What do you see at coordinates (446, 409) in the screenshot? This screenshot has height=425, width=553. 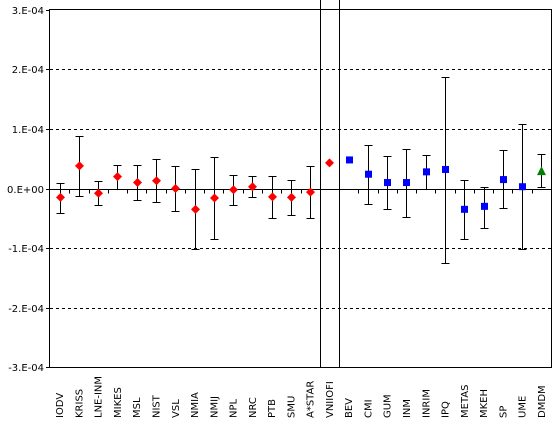 I see `x-tick-label: IPQ` at bounding box center [446, 409].